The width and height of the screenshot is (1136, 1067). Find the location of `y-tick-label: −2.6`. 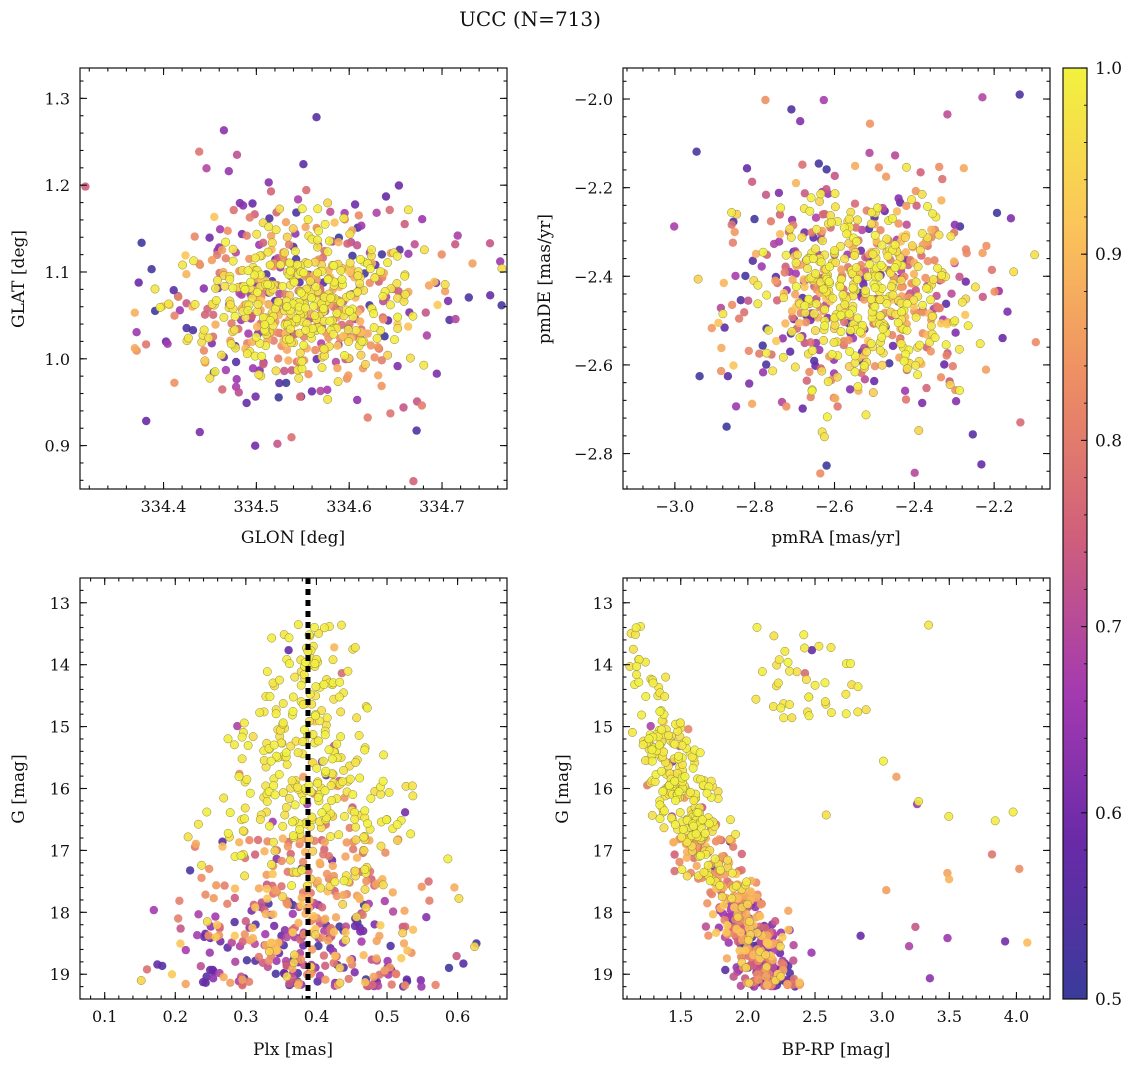

y-tick-label: −2.6 is located at coordinates (593, 365).